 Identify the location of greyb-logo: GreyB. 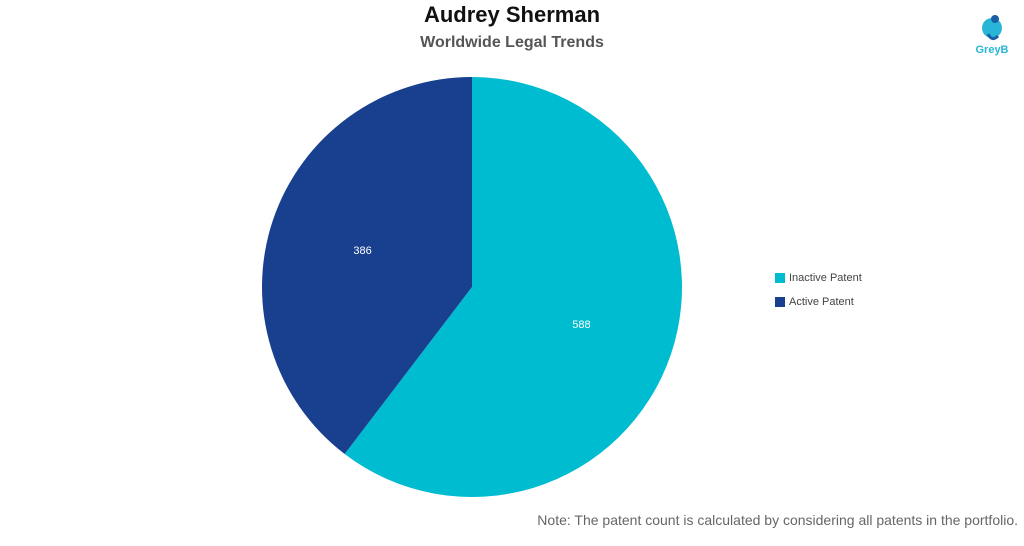
(992, 38).